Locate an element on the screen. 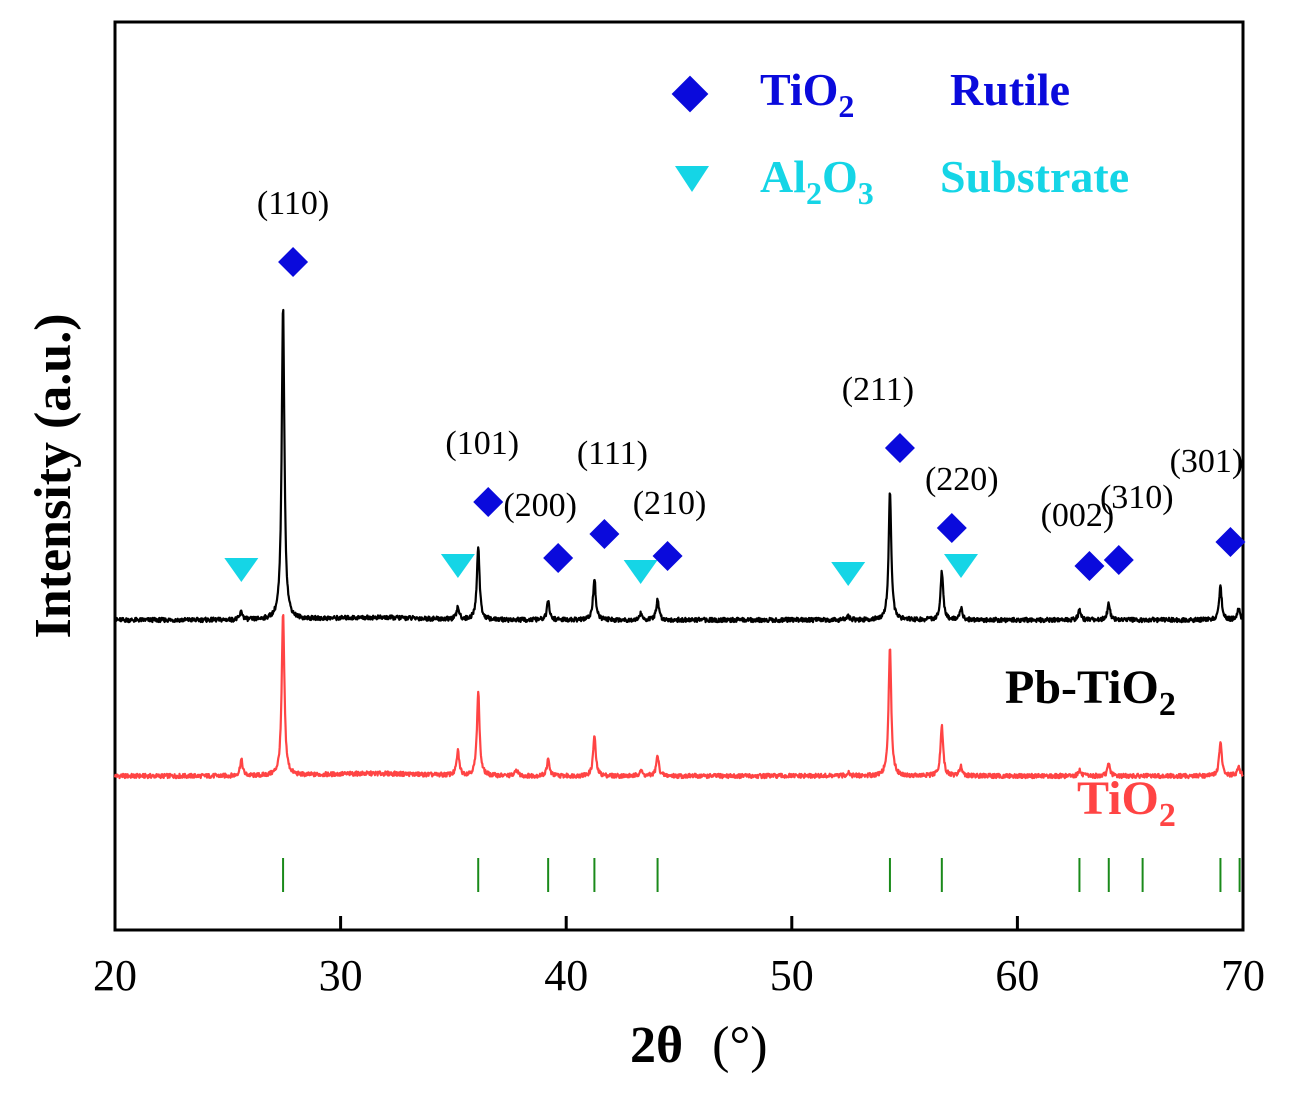 The image size is (1293, 1094). x-tick-label-40: 40 is located at coordinates (566, 975).